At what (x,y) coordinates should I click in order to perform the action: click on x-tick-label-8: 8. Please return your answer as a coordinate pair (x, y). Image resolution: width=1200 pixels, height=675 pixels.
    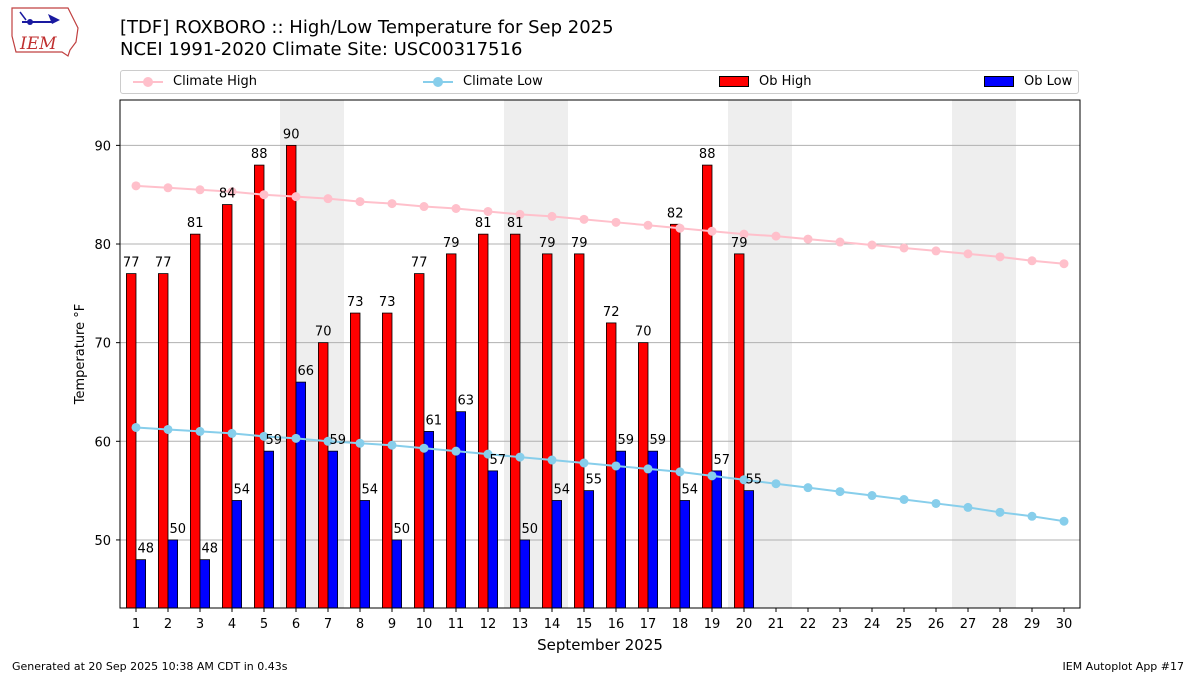
    Looking at the image, I should click on (360, 624).